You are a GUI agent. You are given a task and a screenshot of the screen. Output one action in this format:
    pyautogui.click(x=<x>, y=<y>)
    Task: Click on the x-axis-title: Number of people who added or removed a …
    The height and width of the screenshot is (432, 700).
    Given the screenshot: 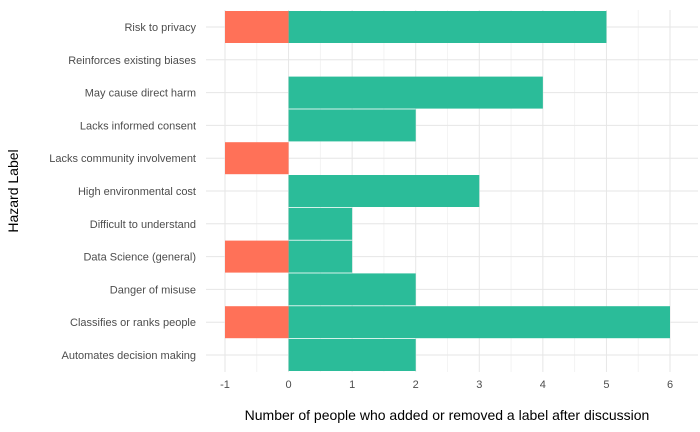 What is the action you would take?
    pyautogui.click(x=447, y=415)
    